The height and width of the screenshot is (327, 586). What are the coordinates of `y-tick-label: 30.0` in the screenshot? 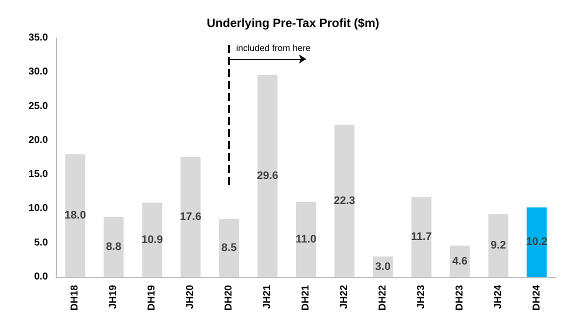 It's located at (38, 72).